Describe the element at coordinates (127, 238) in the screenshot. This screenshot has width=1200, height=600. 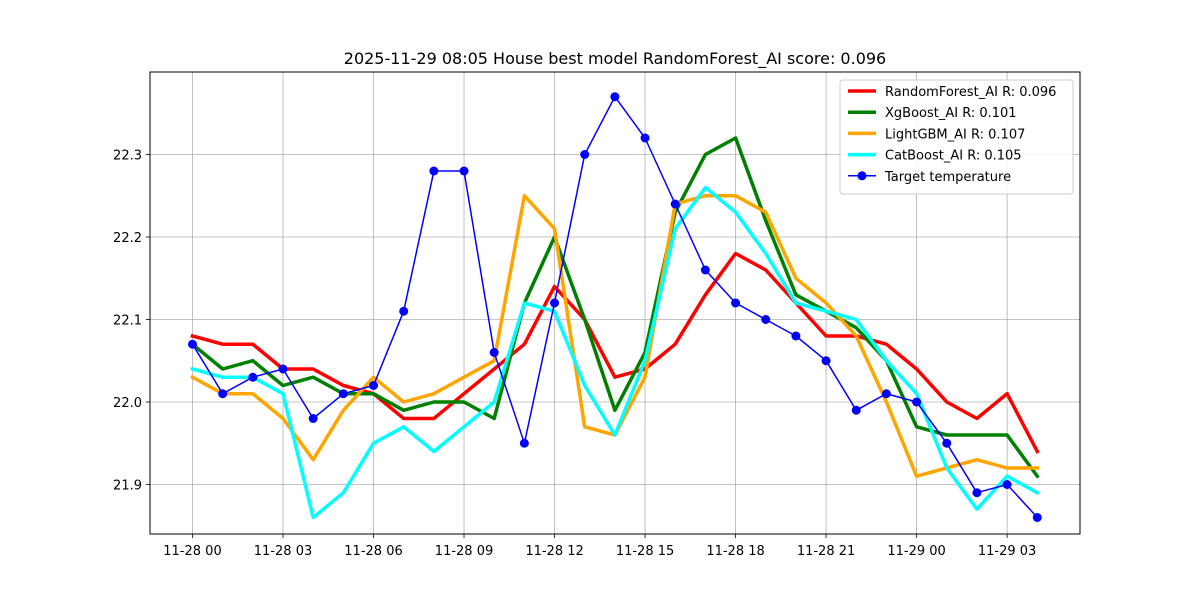
I see `y-tick-label: 22.2` at that location.